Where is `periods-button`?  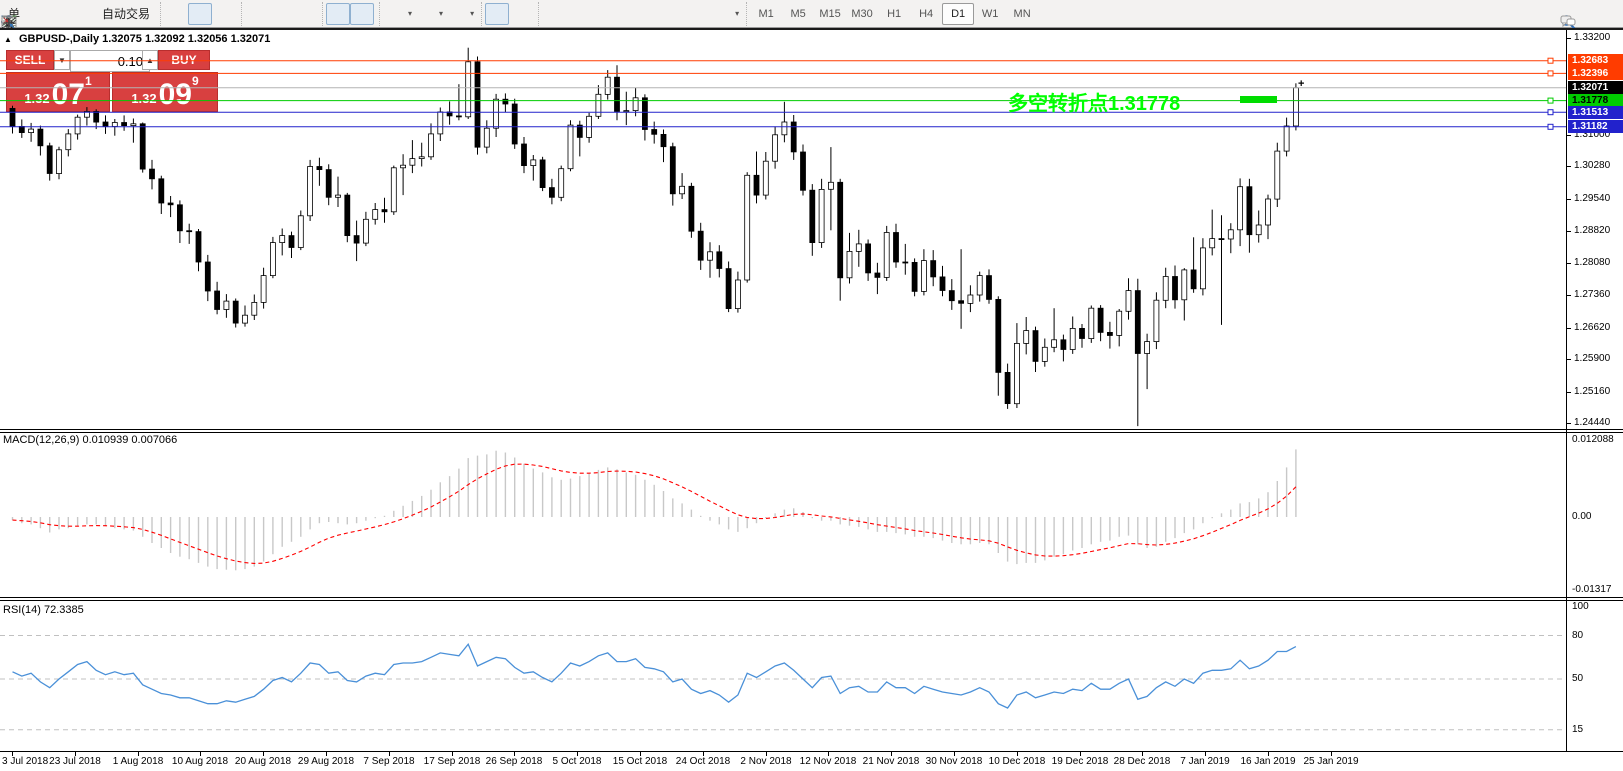
periods-button is located at coordinates (220, 16).